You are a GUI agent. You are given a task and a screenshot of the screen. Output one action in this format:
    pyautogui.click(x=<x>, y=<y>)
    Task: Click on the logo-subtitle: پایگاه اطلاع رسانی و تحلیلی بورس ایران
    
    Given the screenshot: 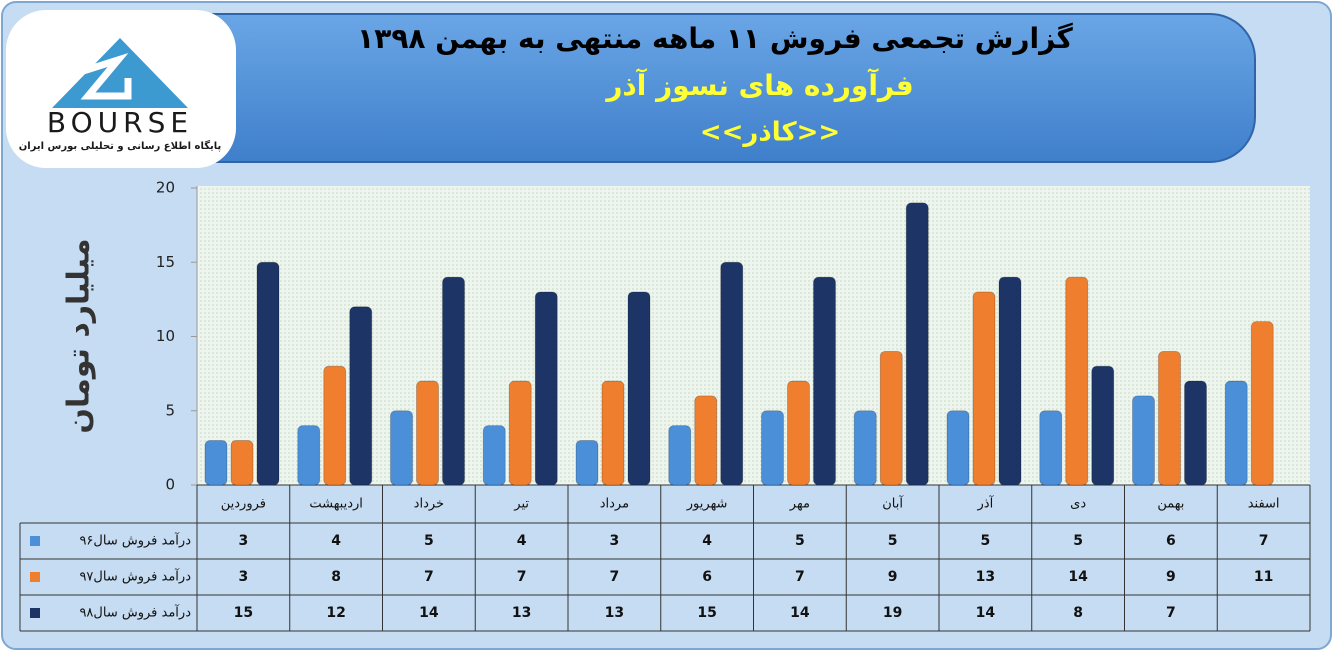 What is the action you would take?
    pyautogui.click(x=120, y=145)
    